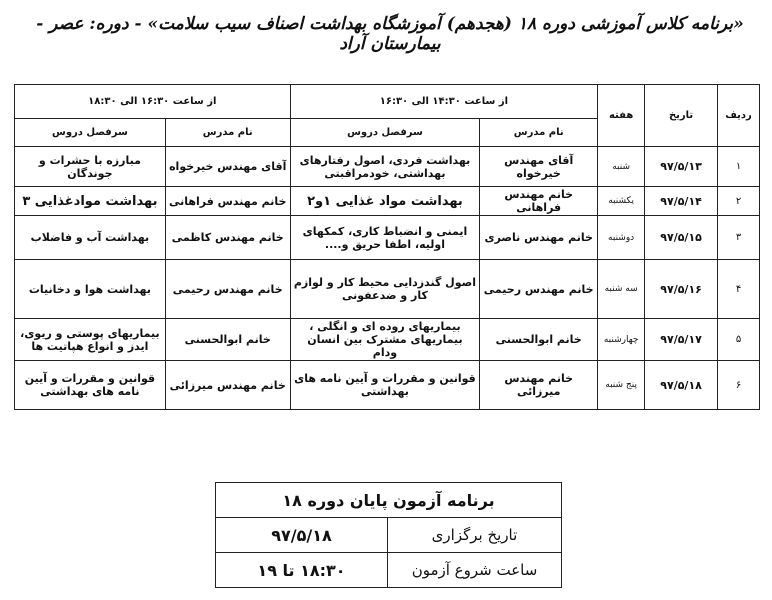  What do you see at coordinates (444, 101) in the screenshot?
I see `header-slot1: از ساعت ۱۴:۳۰ الی ۱۶:۳۰` at bounding box center [444, 101].